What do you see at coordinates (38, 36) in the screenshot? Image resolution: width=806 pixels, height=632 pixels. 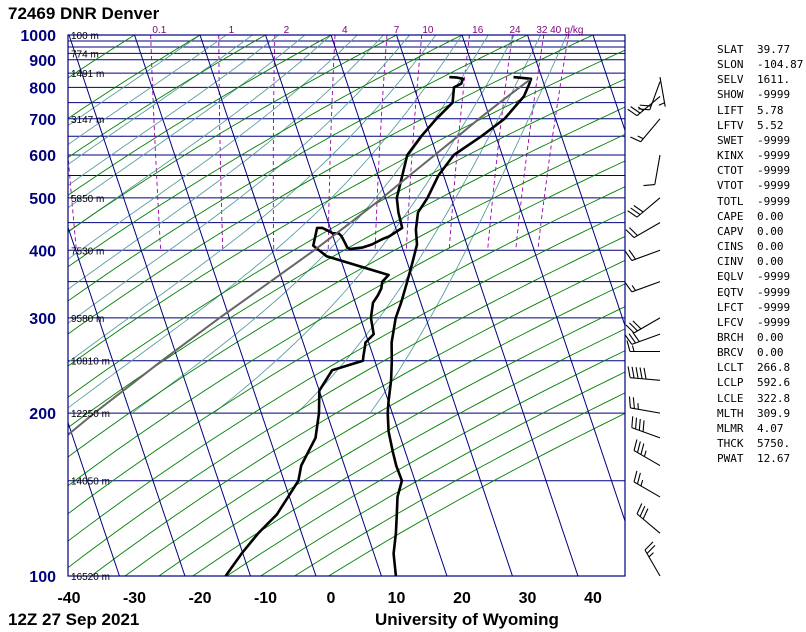 I see `pressure-tick-label: 1000` at bounding box center [38, 36].